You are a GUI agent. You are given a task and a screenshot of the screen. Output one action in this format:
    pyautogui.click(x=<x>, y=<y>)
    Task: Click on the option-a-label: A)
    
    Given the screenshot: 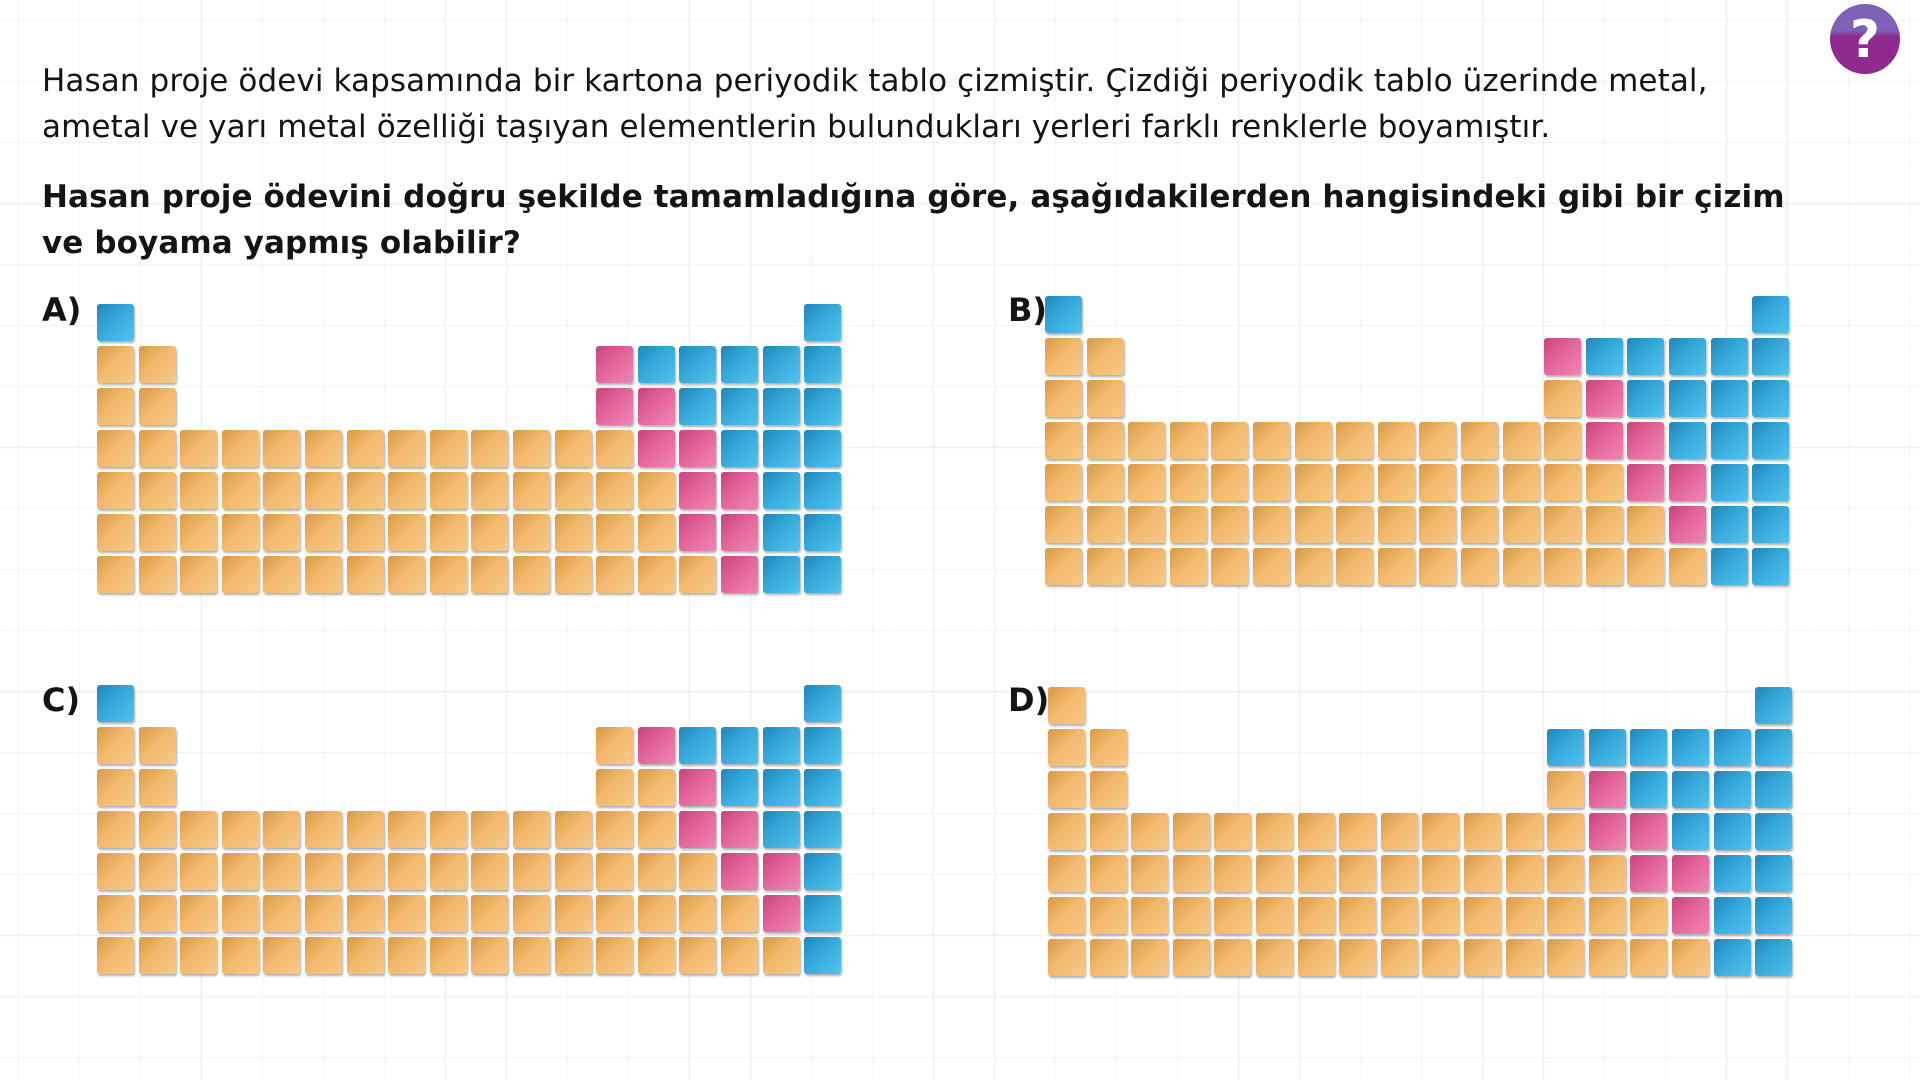 What is the action you would take?
    pyautogui.click(x=62, y=310)
    